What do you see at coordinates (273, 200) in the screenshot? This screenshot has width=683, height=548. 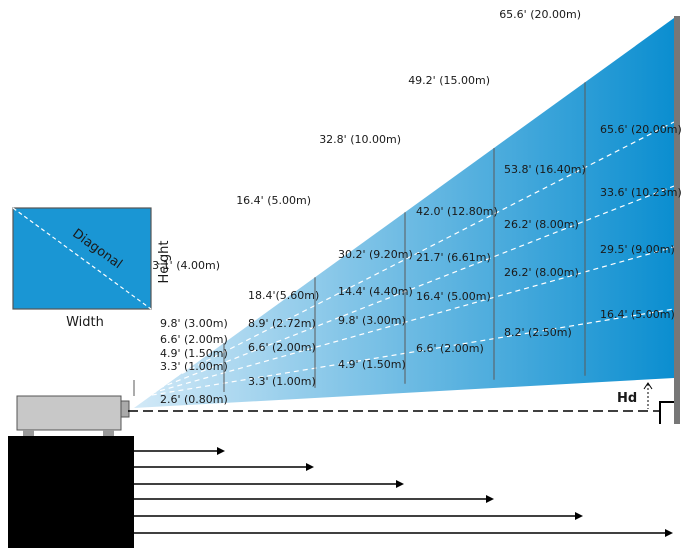 I see `diagonal-size-label: 16.4' (5.00m)` at bounding box center [273, 200].